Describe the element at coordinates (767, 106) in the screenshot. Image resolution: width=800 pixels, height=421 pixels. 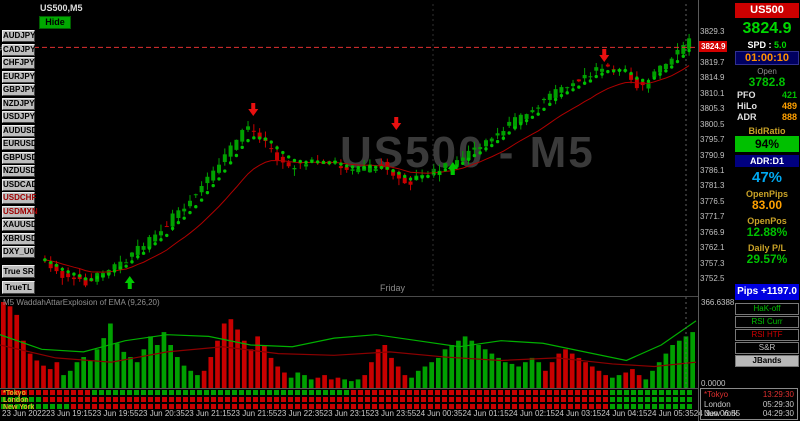
I see `stat-row-hilo: HiLo 489` at that location.